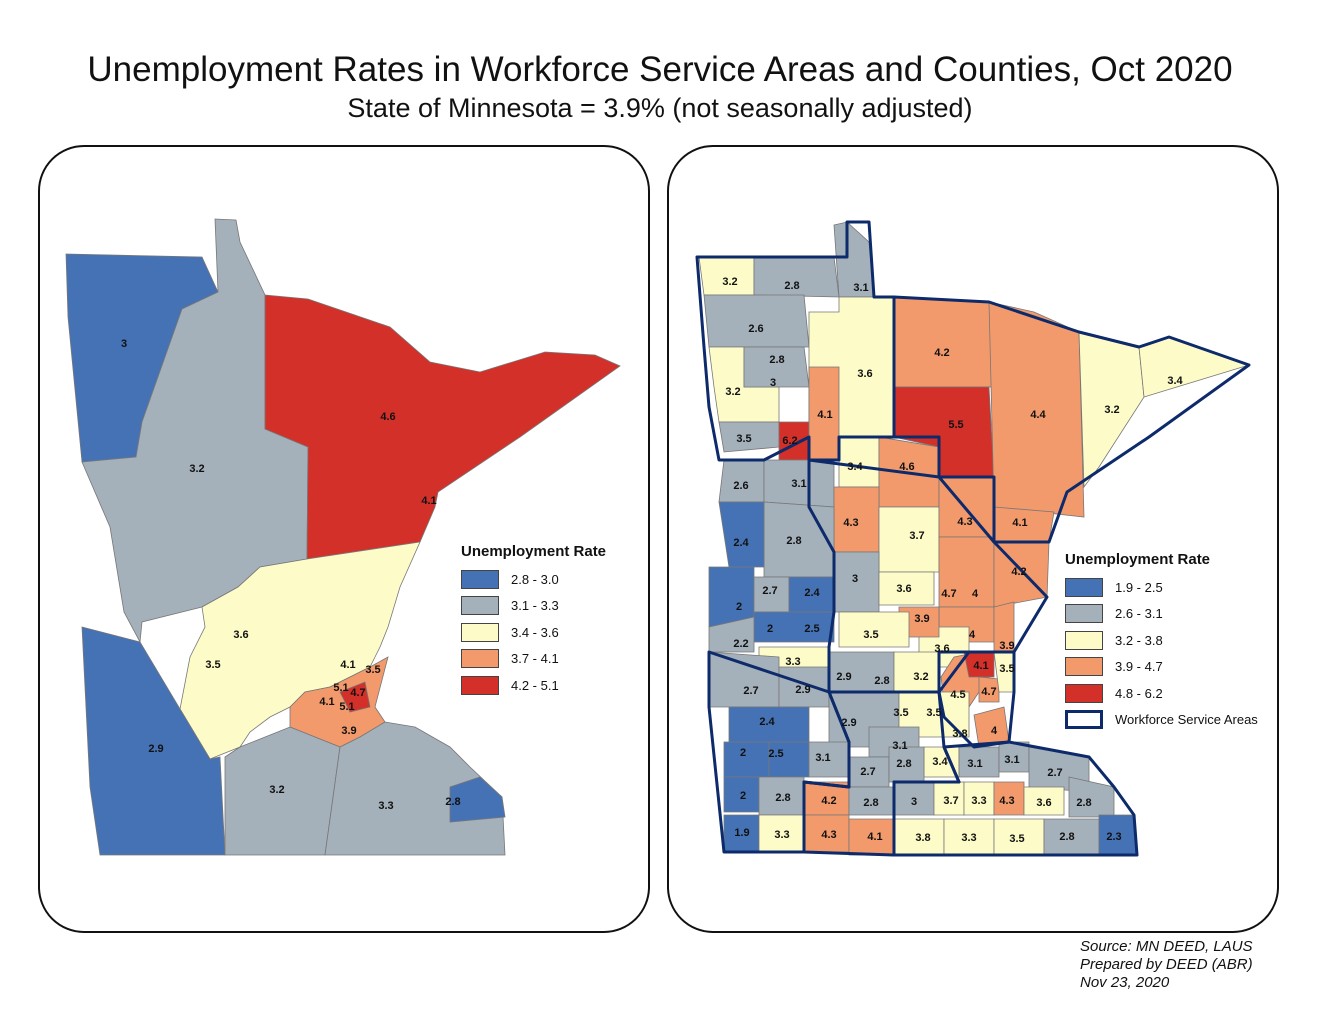 The image size is (1320, 1020). I want to click on legend-label-boundary: Workforce Service Areas, so click(1186, 720).